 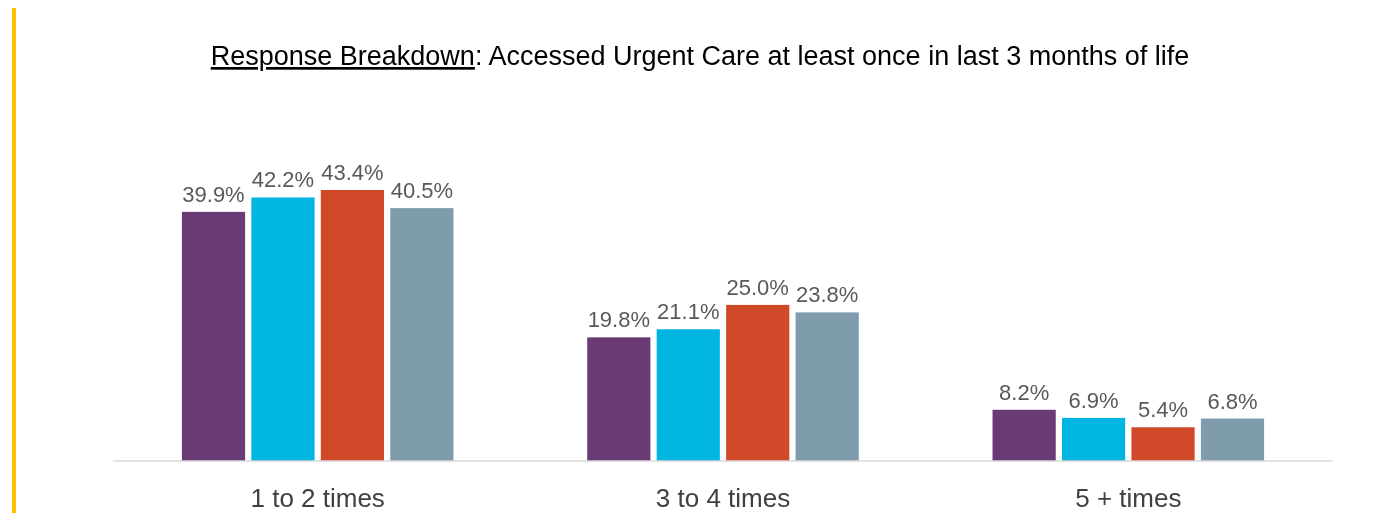 I want to click on data-label: 25.0%, so click(x=757, y=287).